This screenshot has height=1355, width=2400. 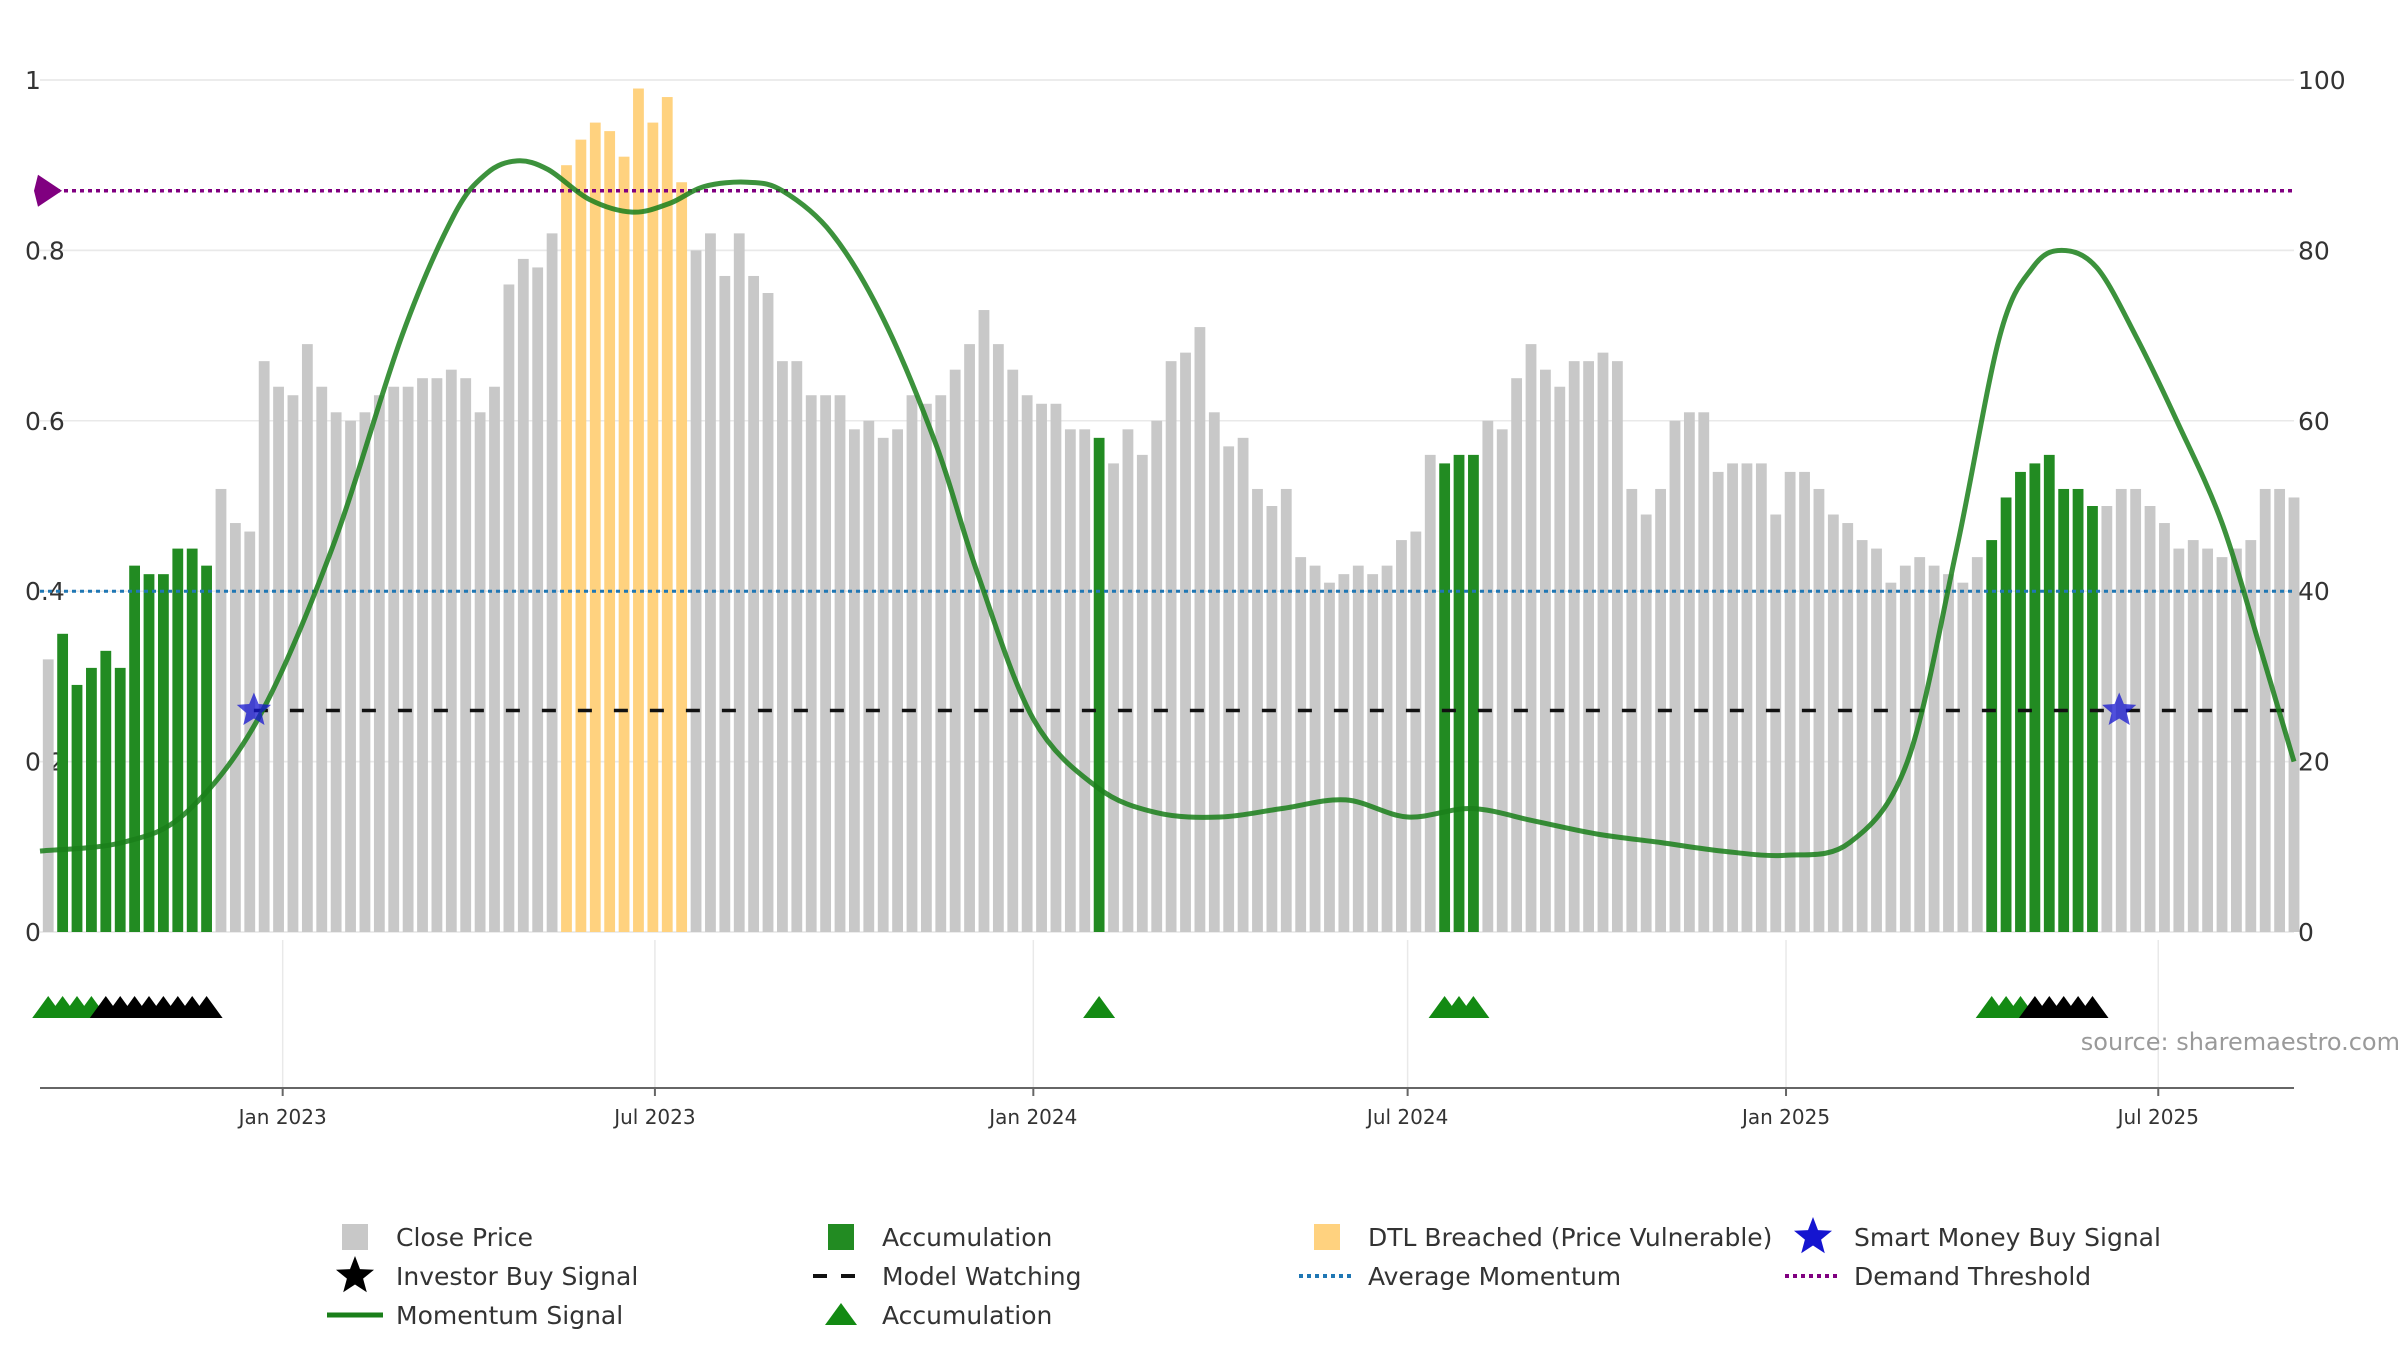 What do you see at coordinates (1813, 1235) in the screenshot?
I see `legend-star-icon` at bounding box center [1813, 1235].